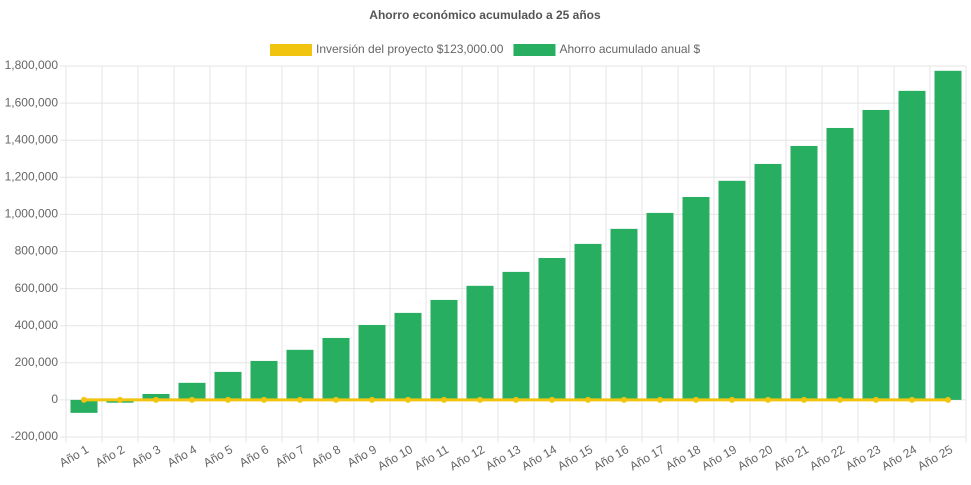 This screenshot has height=485, width=971. What do you see at coordinates (791, 457) in the screenshot?
I see `x-tick-label: Año 21` at bounding box center [791, 457].